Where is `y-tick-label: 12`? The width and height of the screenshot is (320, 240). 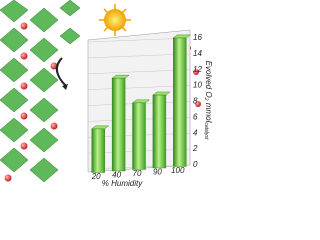
y-tick-label: 12 is located at coordinates (197, 69).